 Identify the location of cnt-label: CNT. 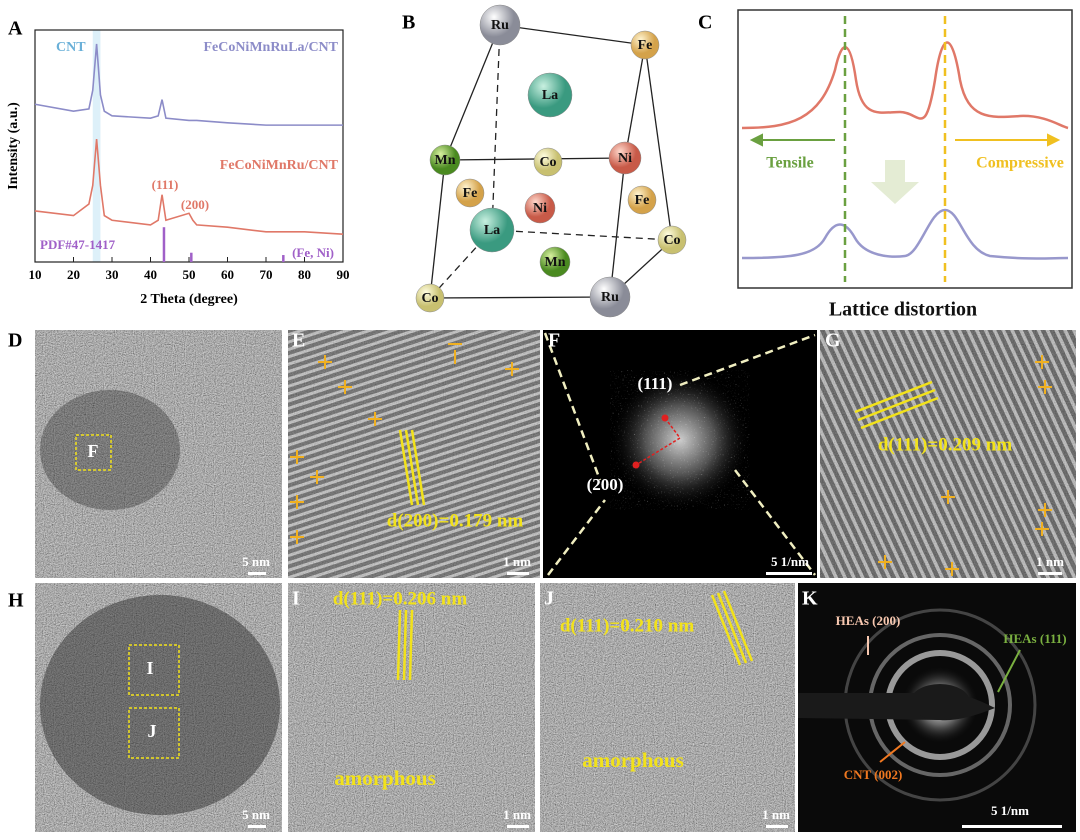
(71, 47).